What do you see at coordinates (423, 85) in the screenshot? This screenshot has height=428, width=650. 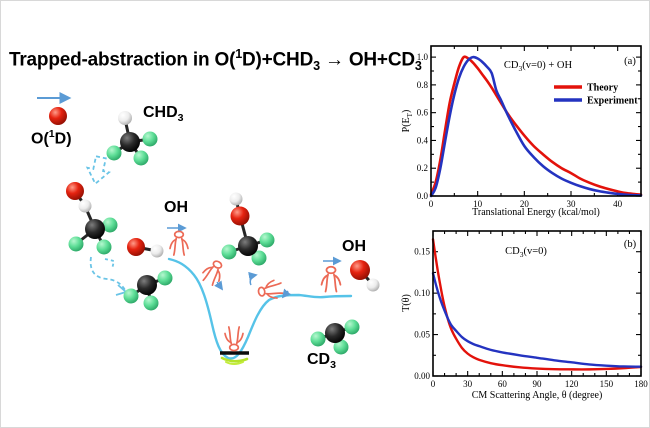 I see `y-tick-label: 0.8` at bounding box center [423, 85].